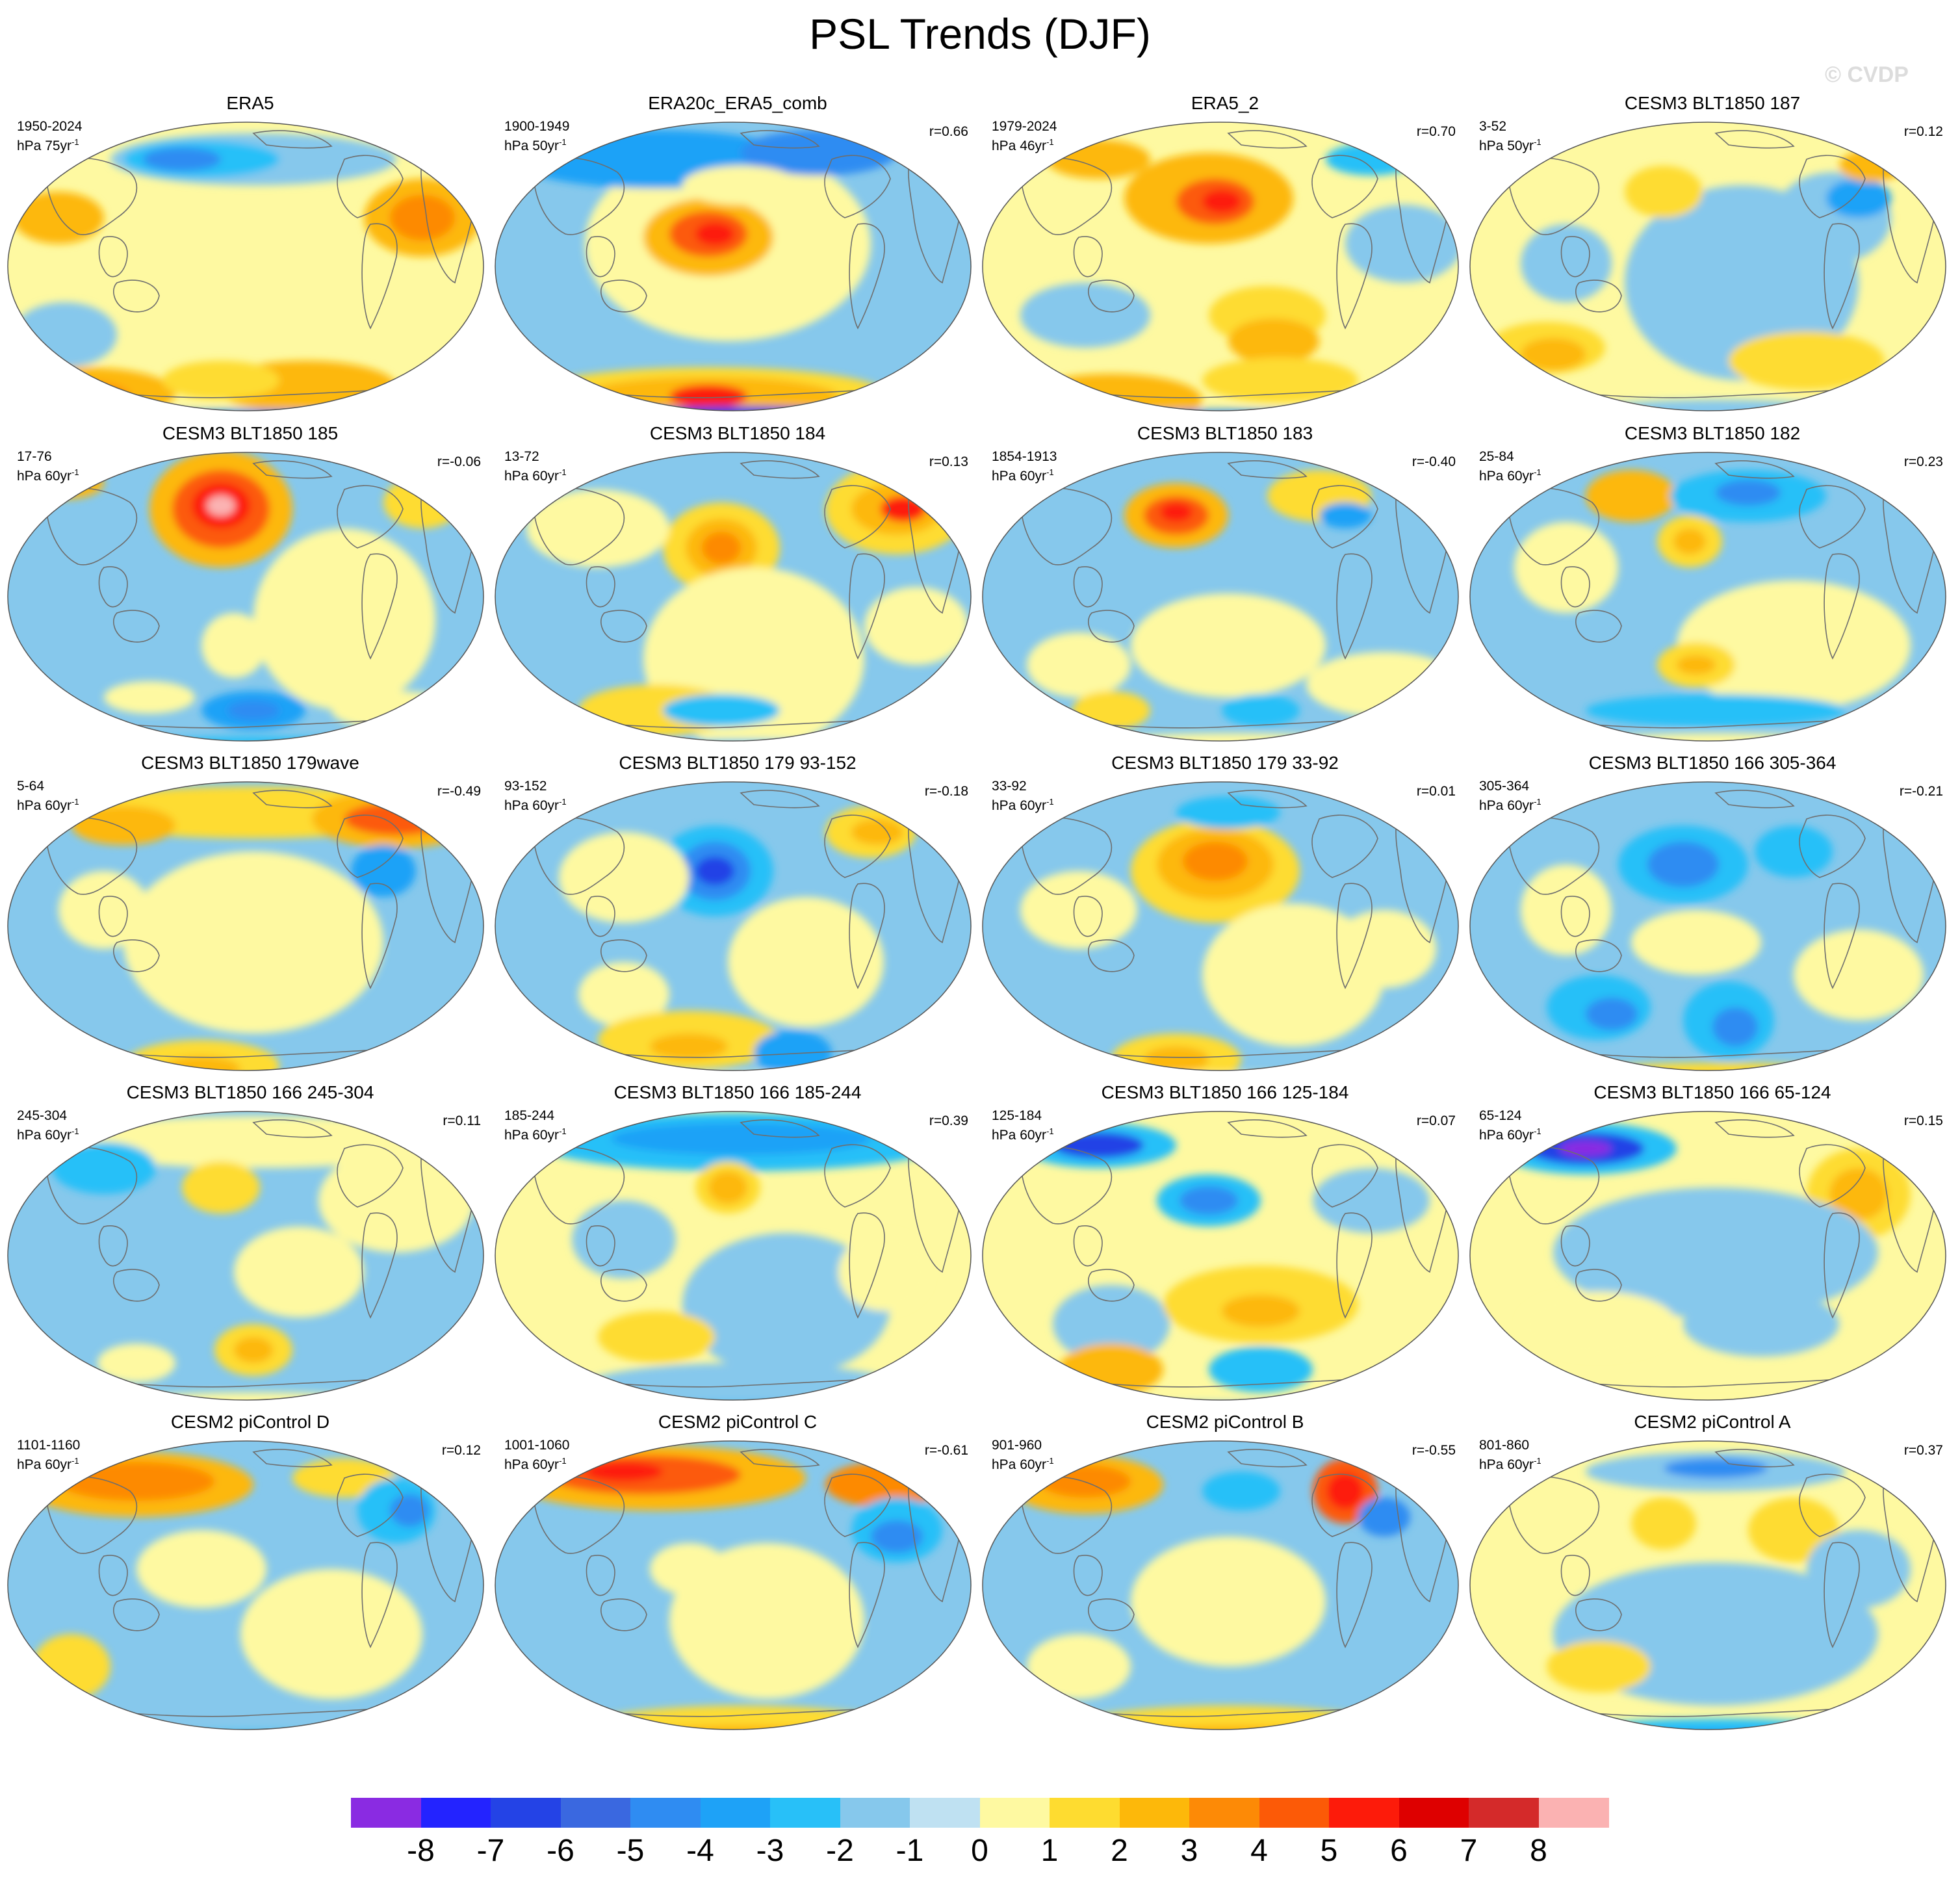  Describe the element at coordinates (1712, 1092) in the screenshot. I see `panel-title: CESM3 BLT1850 166 65-124` at that location.